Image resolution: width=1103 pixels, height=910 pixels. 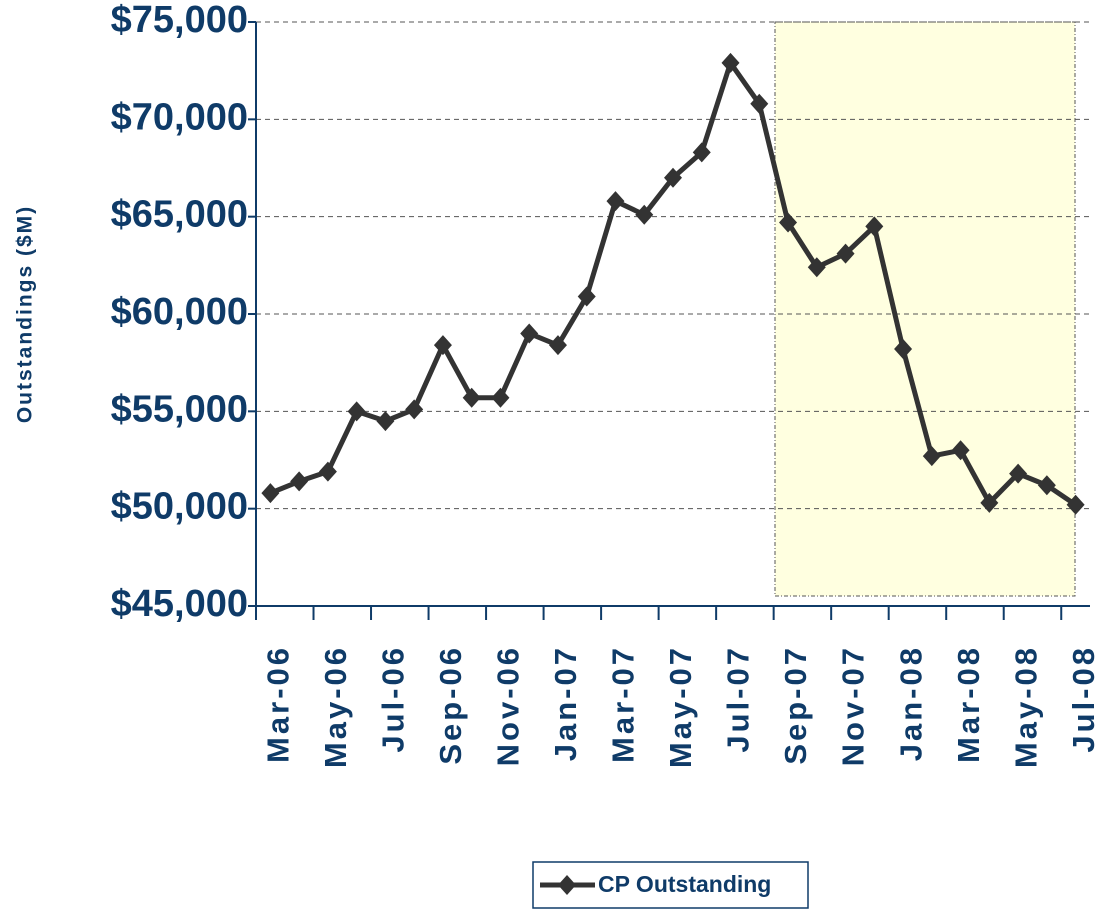 What do you see at coordinates (567, 885) in the screenshot?
I see `legend-marker` at bounding box center [567, 885].